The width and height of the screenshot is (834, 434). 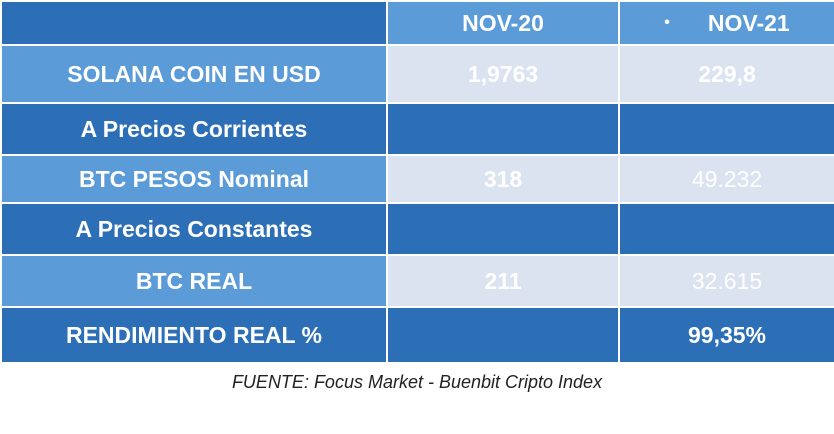 I want to click on header-nov21-cell: • NOV-21, so click(x=726, y=23).